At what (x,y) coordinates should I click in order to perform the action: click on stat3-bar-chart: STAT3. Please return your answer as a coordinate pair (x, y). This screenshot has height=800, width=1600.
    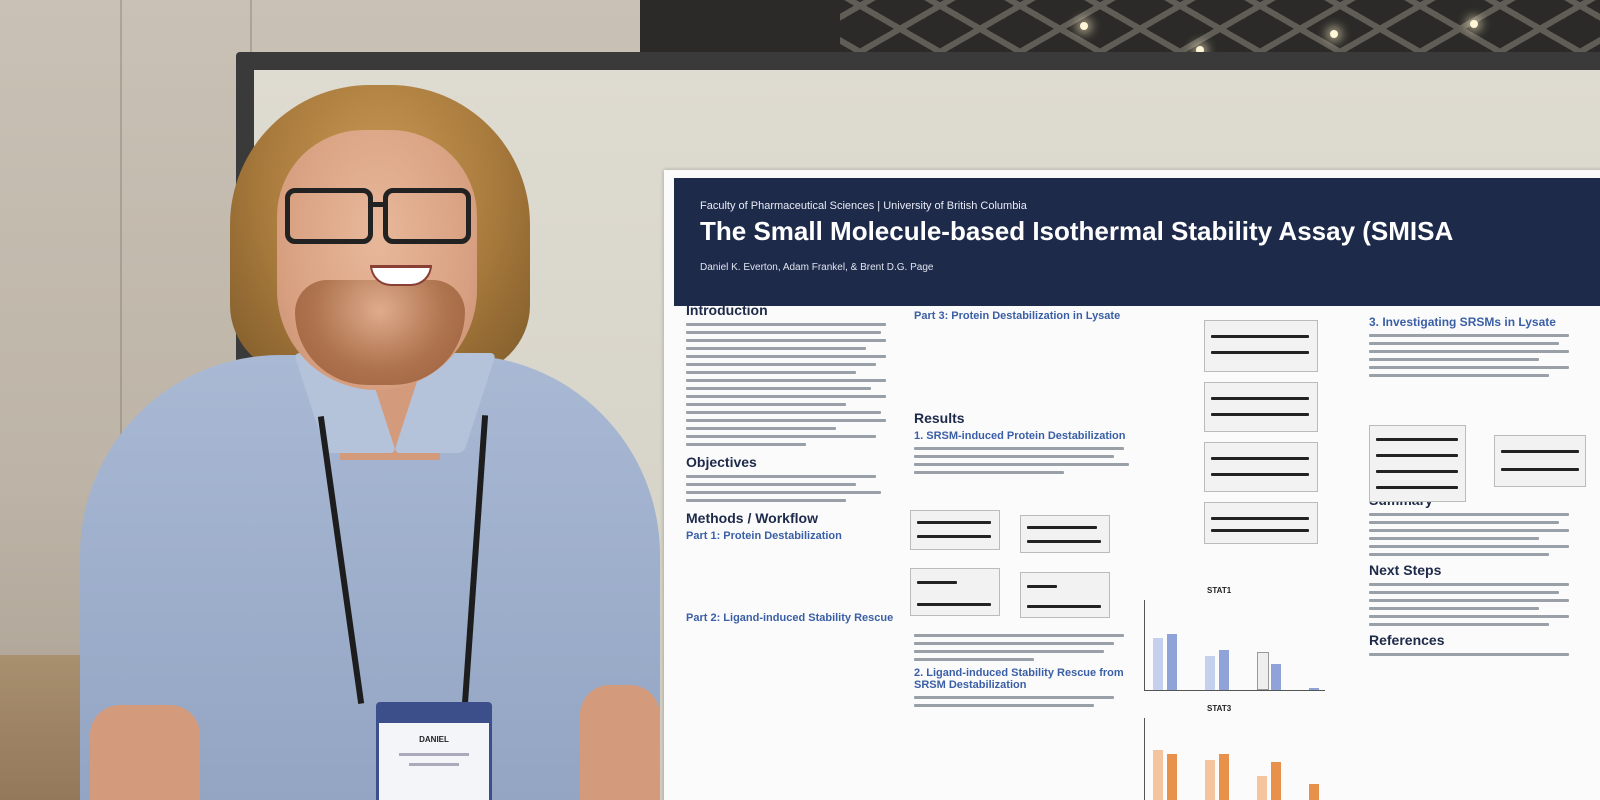
    Looking at the image, I should click on (1234, 752).